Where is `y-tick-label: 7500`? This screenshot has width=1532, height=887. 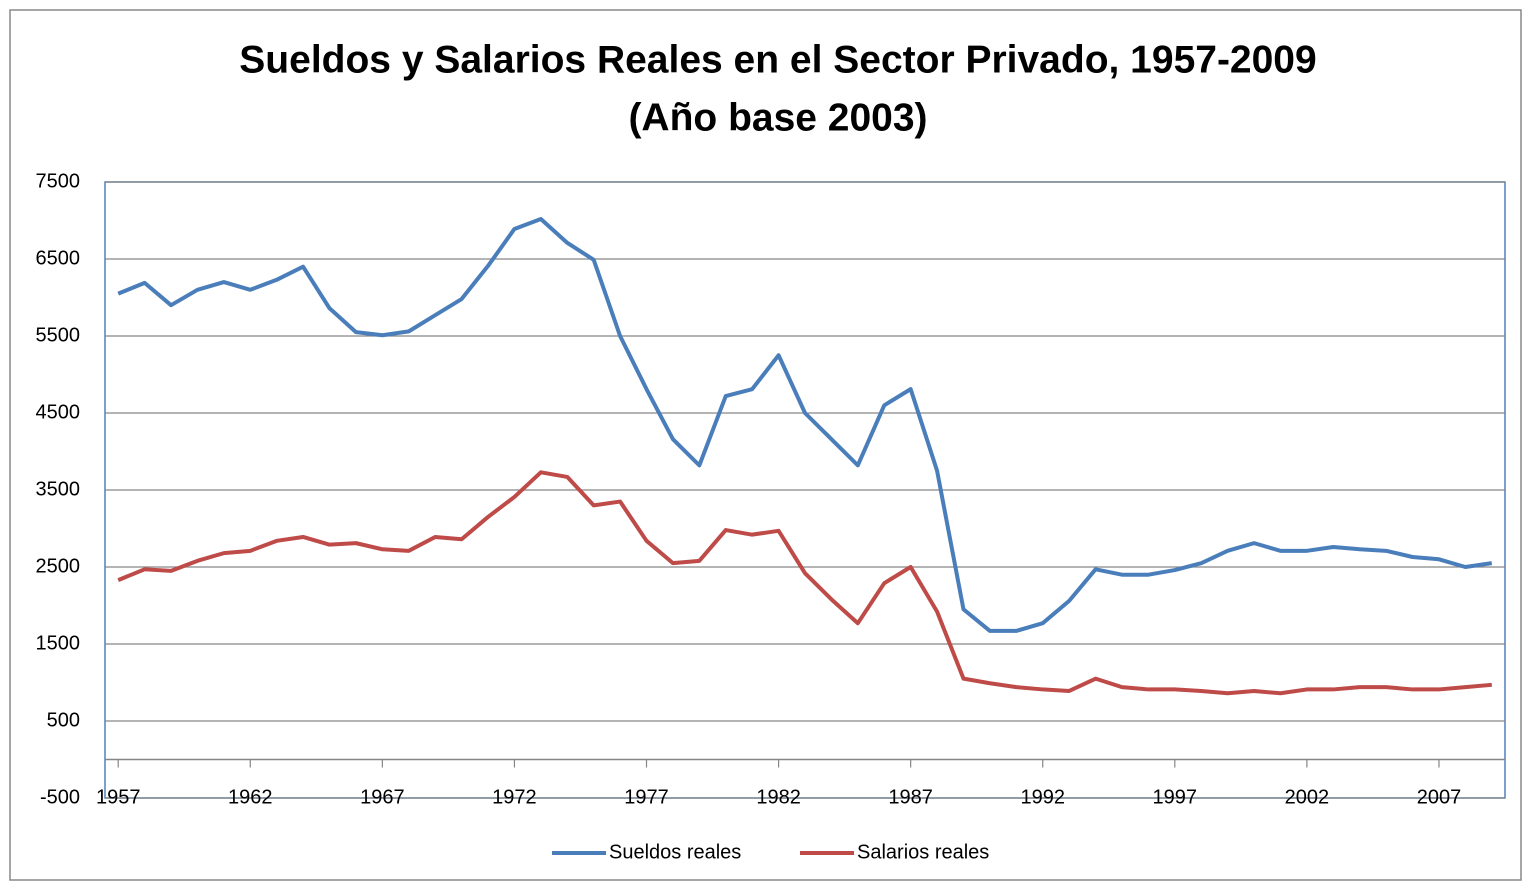 y-tick-label: 7500 is located at coordinates (58, 181).